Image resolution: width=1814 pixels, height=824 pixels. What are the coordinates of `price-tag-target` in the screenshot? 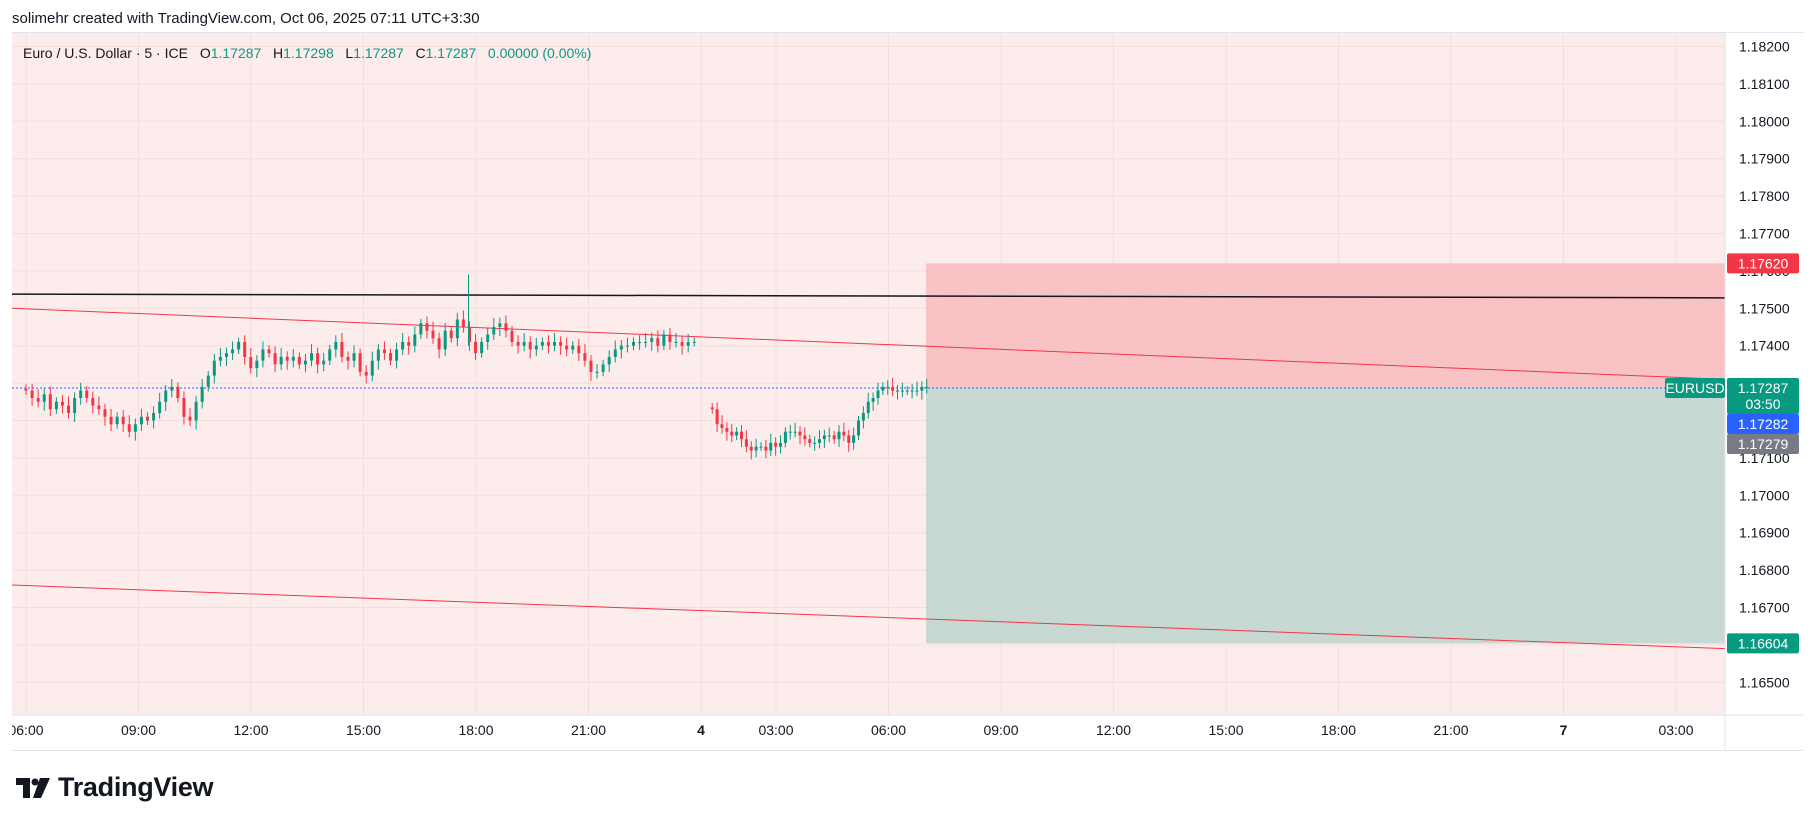 It's located at (1763, 643).